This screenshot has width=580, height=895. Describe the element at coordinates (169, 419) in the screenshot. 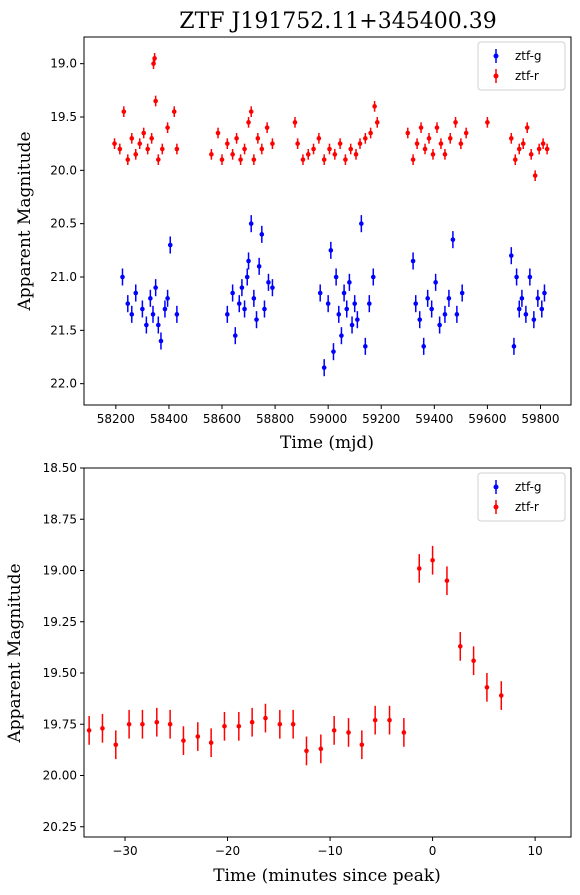

I see `x-tick-label: 58400` at that location.